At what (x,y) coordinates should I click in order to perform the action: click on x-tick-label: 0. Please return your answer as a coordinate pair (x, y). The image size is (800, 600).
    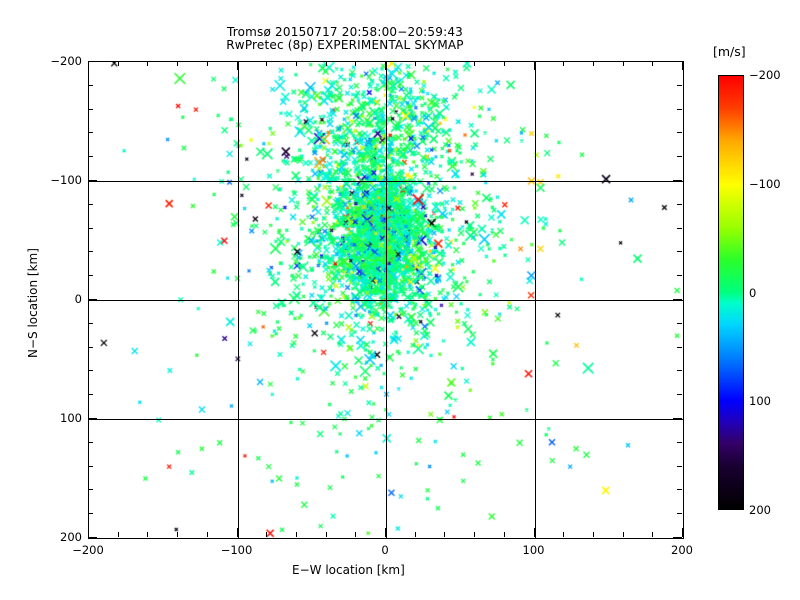
    Looking at the image, I should click on (385, 550).